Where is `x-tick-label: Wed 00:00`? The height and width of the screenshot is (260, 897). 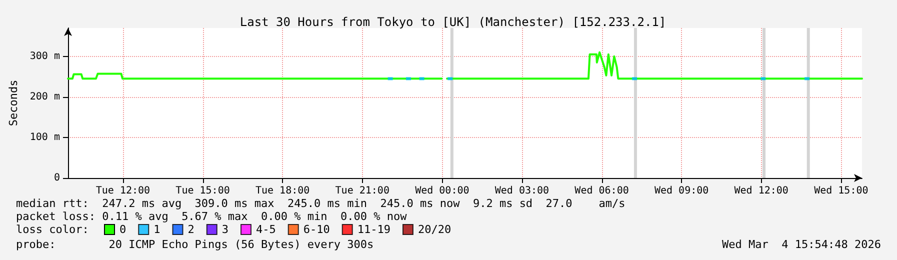 x-tick-label: Wed 00:00 is located at coordinates (442, 191).